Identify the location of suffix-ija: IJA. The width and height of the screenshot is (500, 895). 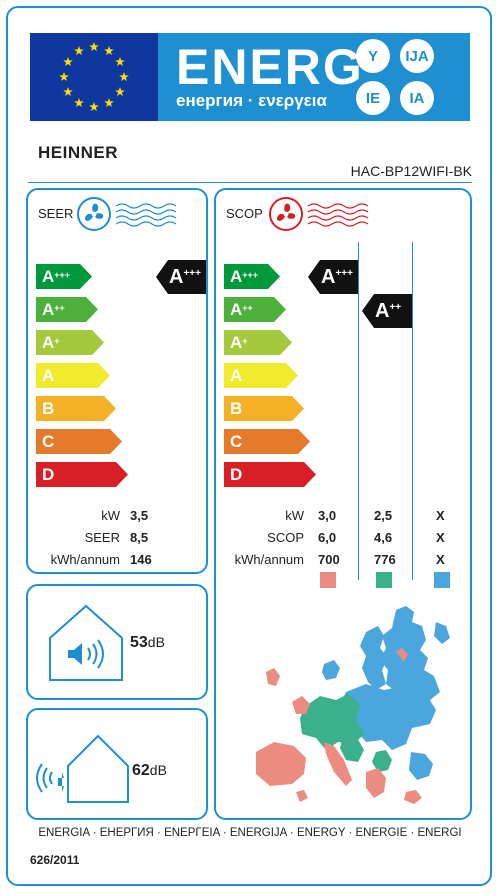
(417, 56).